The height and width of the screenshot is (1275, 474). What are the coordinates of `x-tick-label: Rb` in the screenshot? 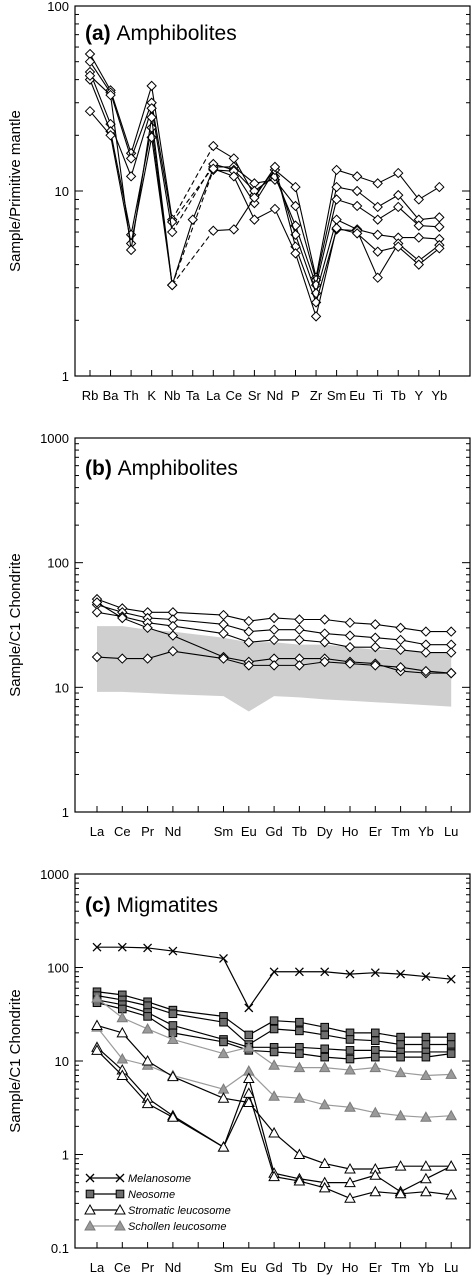 It's located at (90, 395).